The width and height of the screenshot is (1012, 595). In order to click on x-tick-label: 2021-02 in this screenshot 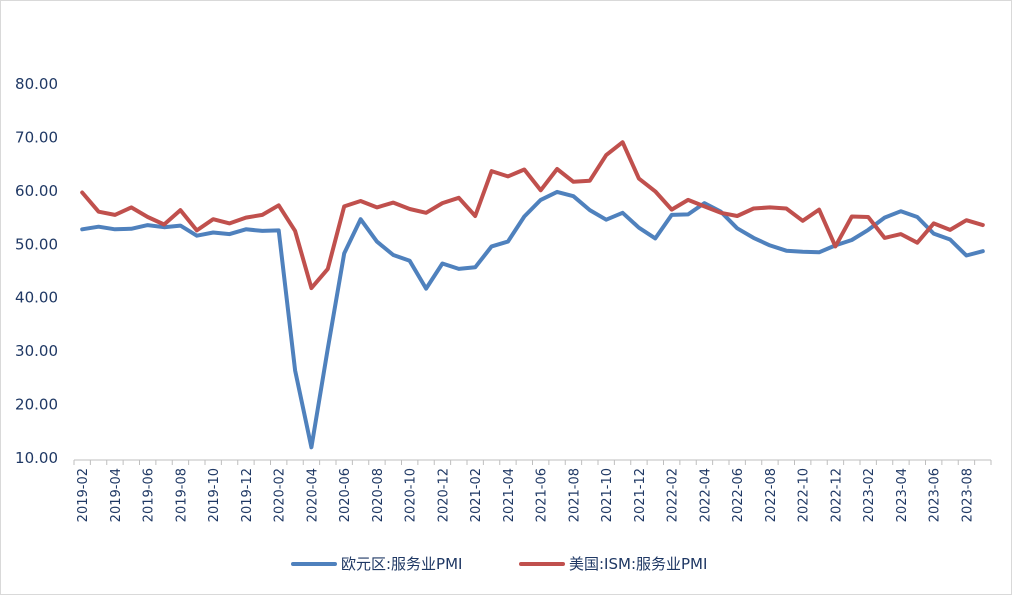, I will do `click(476, 495)`.